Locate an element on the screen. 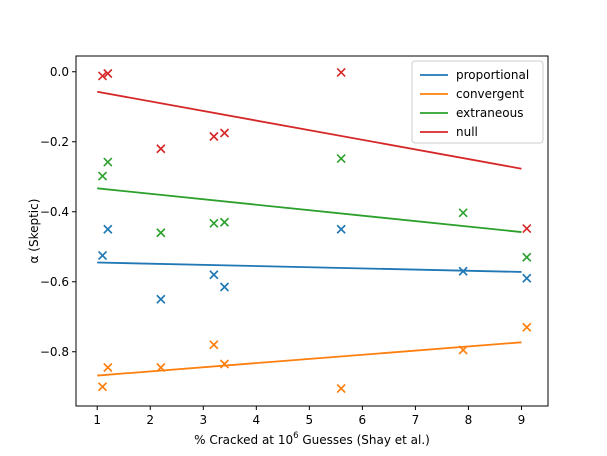  legend-label-proportional: proportional is located at coordinates (492, 75).